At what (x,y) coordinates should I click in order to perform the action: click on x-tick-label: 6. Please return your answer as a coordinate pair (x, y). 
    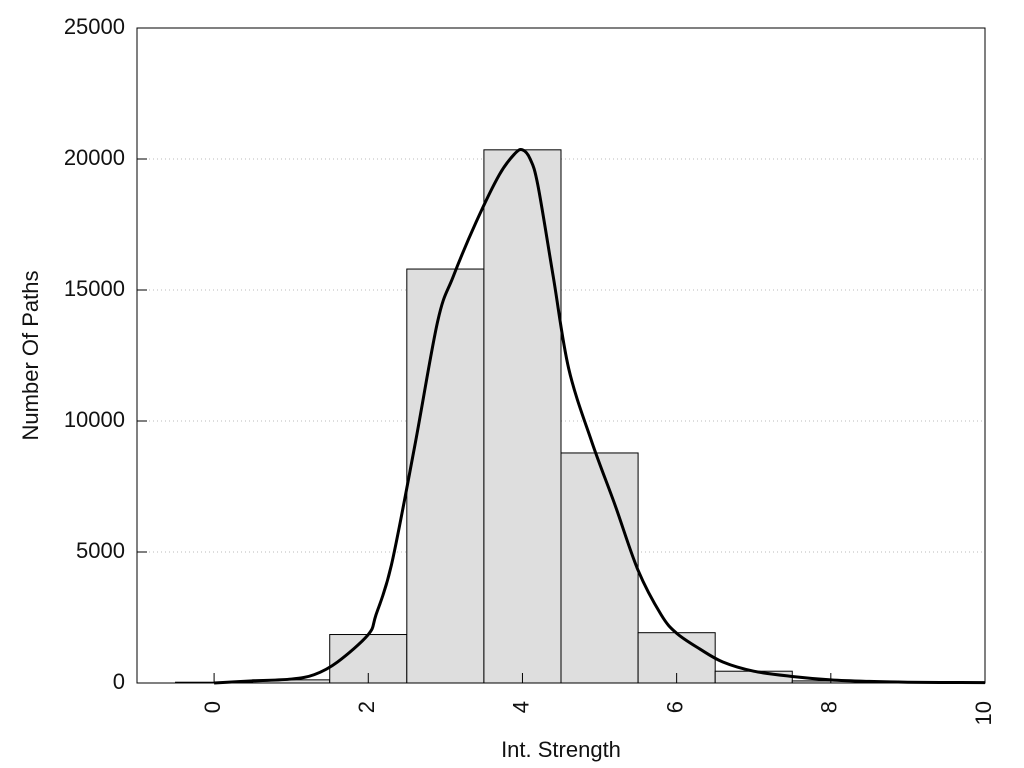
    Looking at the image, I should click on (674, 707).